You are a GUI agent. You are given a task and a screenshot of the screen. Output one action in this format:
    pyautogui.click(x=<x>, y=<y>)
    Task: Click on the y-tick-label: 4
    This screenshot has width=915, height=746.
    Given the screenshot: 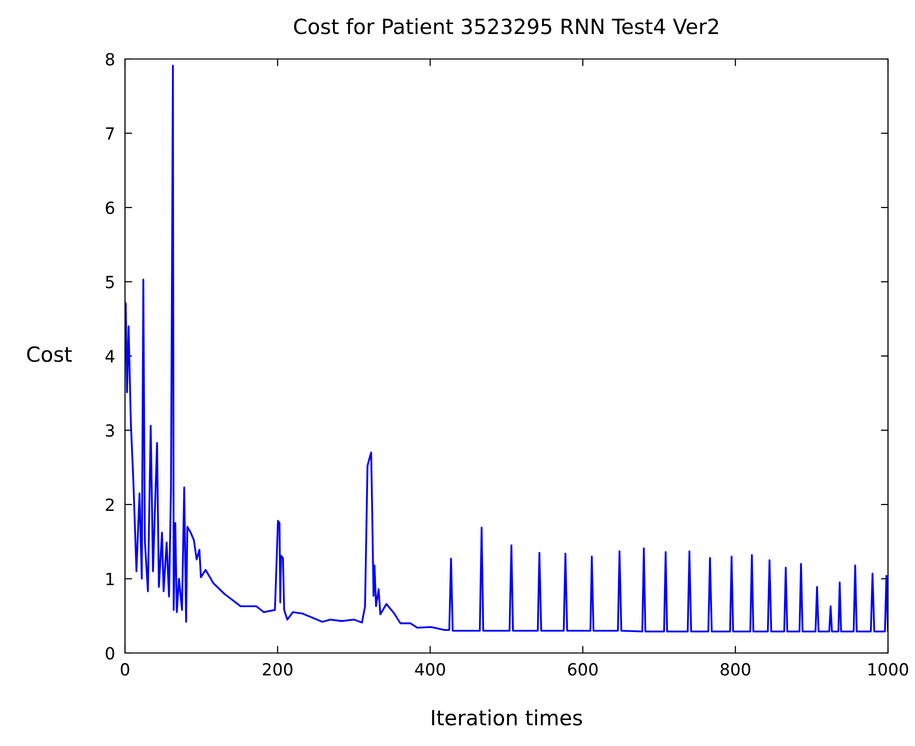 What is the action you would take?
    pyautogui.click(x=109, y=356)
    